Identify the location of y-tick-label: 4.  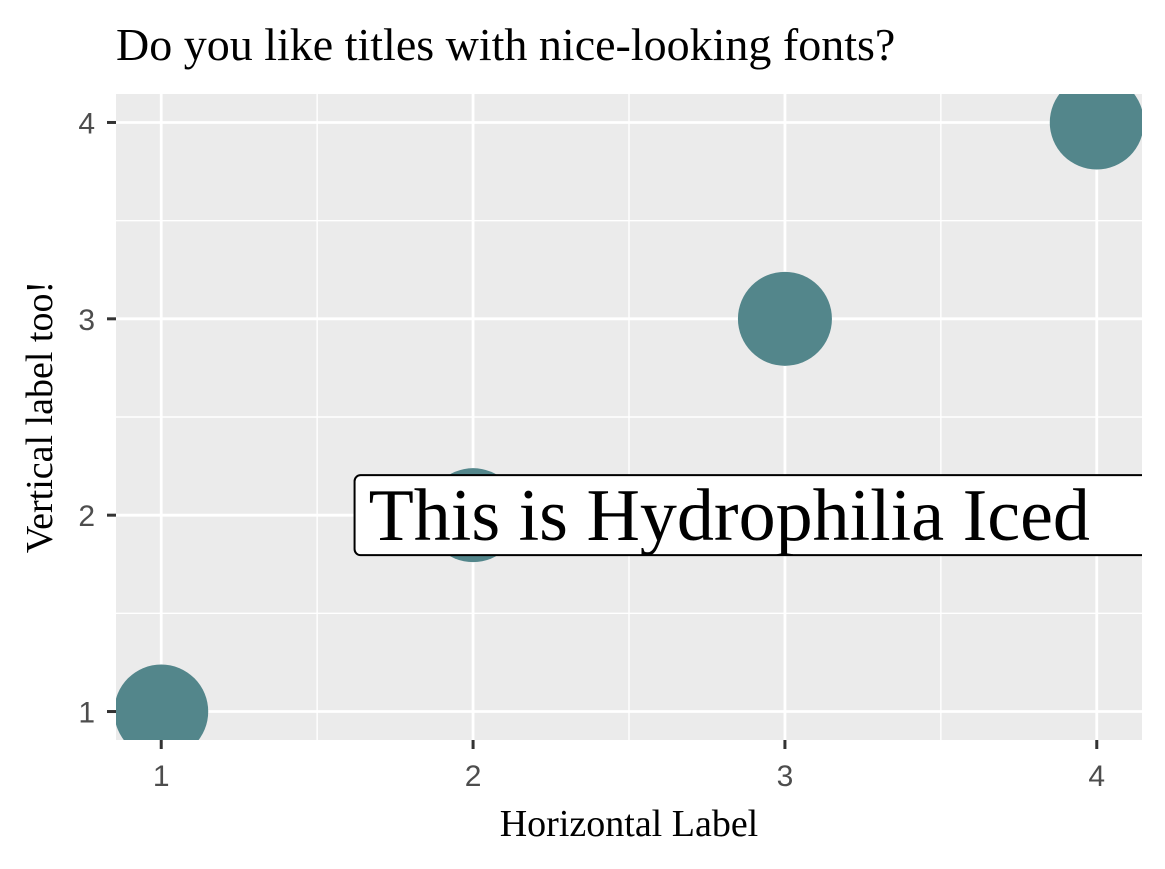
(86, 123).